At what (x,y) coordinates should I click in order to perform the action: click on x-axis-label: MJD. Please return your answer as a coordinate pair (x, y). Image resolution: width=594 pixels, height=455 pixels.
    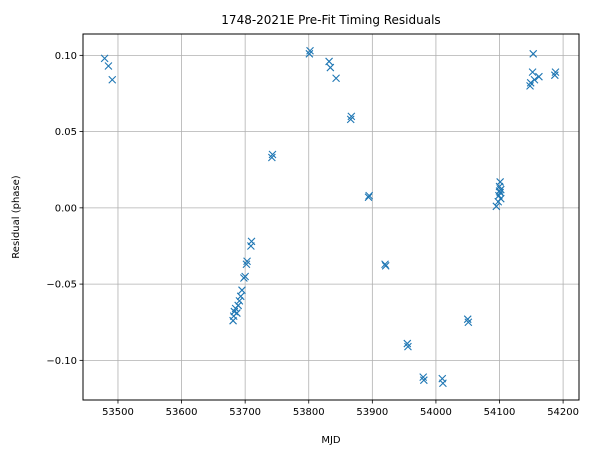
    Looking at the image, I should click on (331, 440).